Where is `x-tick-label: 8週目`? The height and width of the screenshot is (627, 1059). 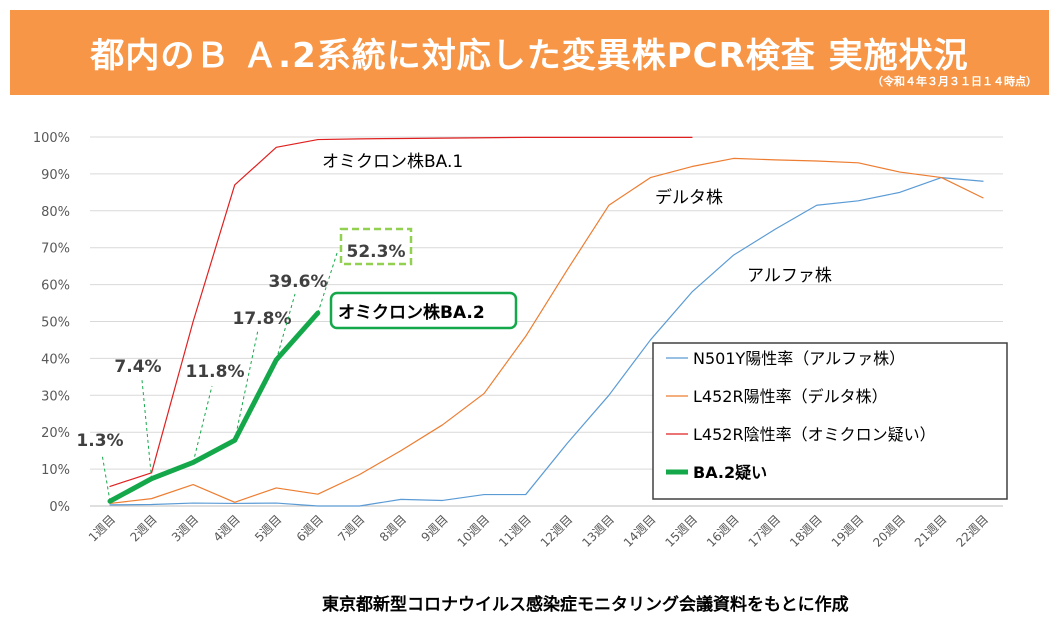 x-tick-label: 8週目 is located at coordinates (393, 528).